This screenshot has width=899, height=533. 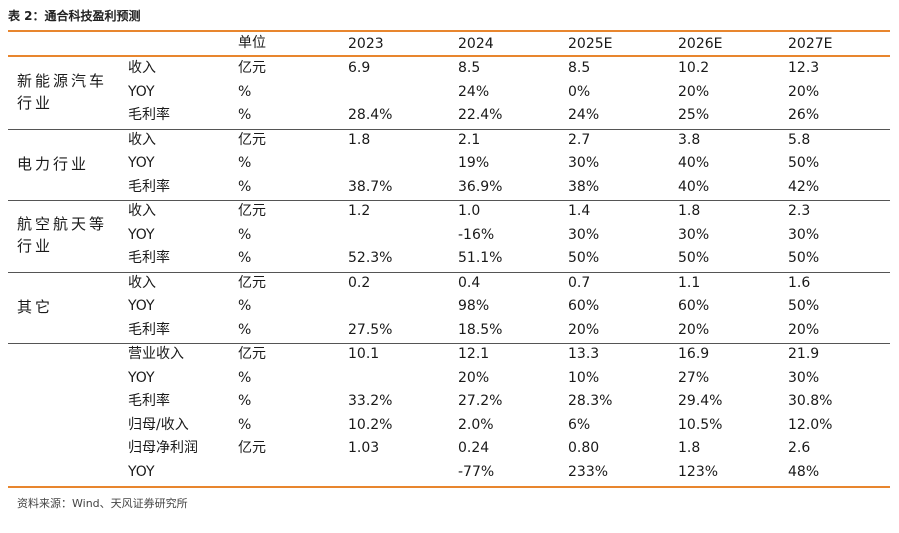 What do you see at coordinates (588, 471) in the screenshot?
I see `row-value: 233%` at bounding box center [588, 471].